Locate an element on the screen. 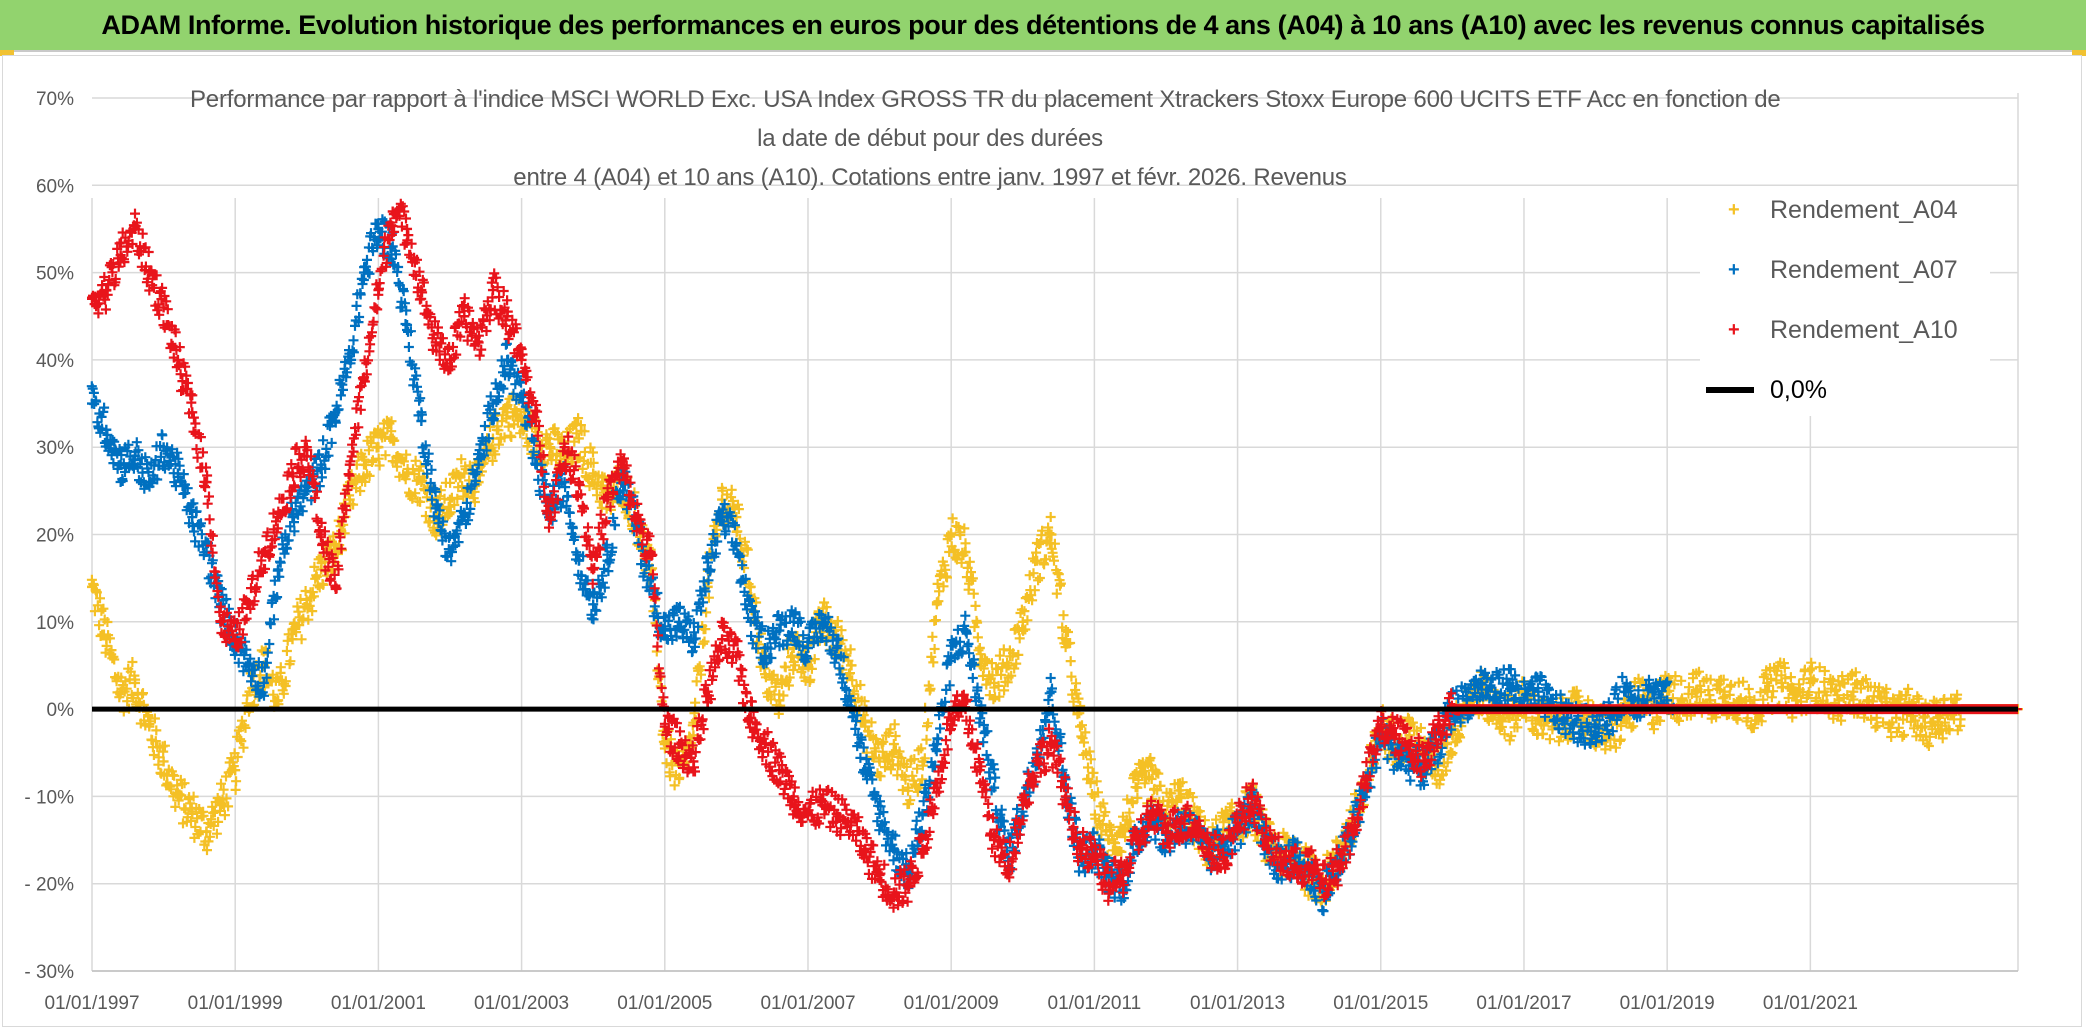  y-tick-label: 70% is located at coordinates (55, 99).